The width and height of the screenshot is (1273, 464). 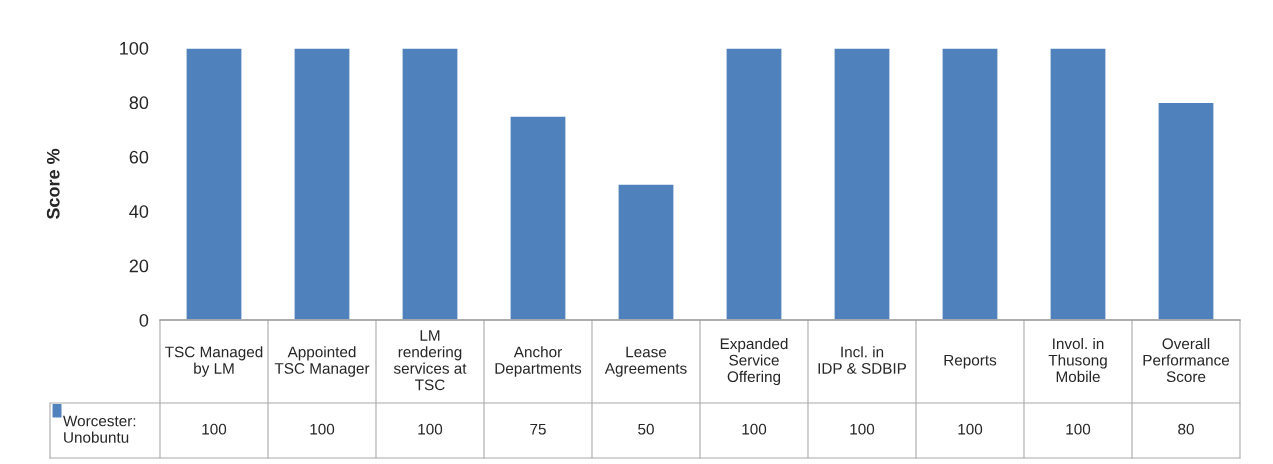 What do you see at coordinates (144, 320) in the screenshot?
I see `y-tick-label: 0` at bounding box center [144, 320].